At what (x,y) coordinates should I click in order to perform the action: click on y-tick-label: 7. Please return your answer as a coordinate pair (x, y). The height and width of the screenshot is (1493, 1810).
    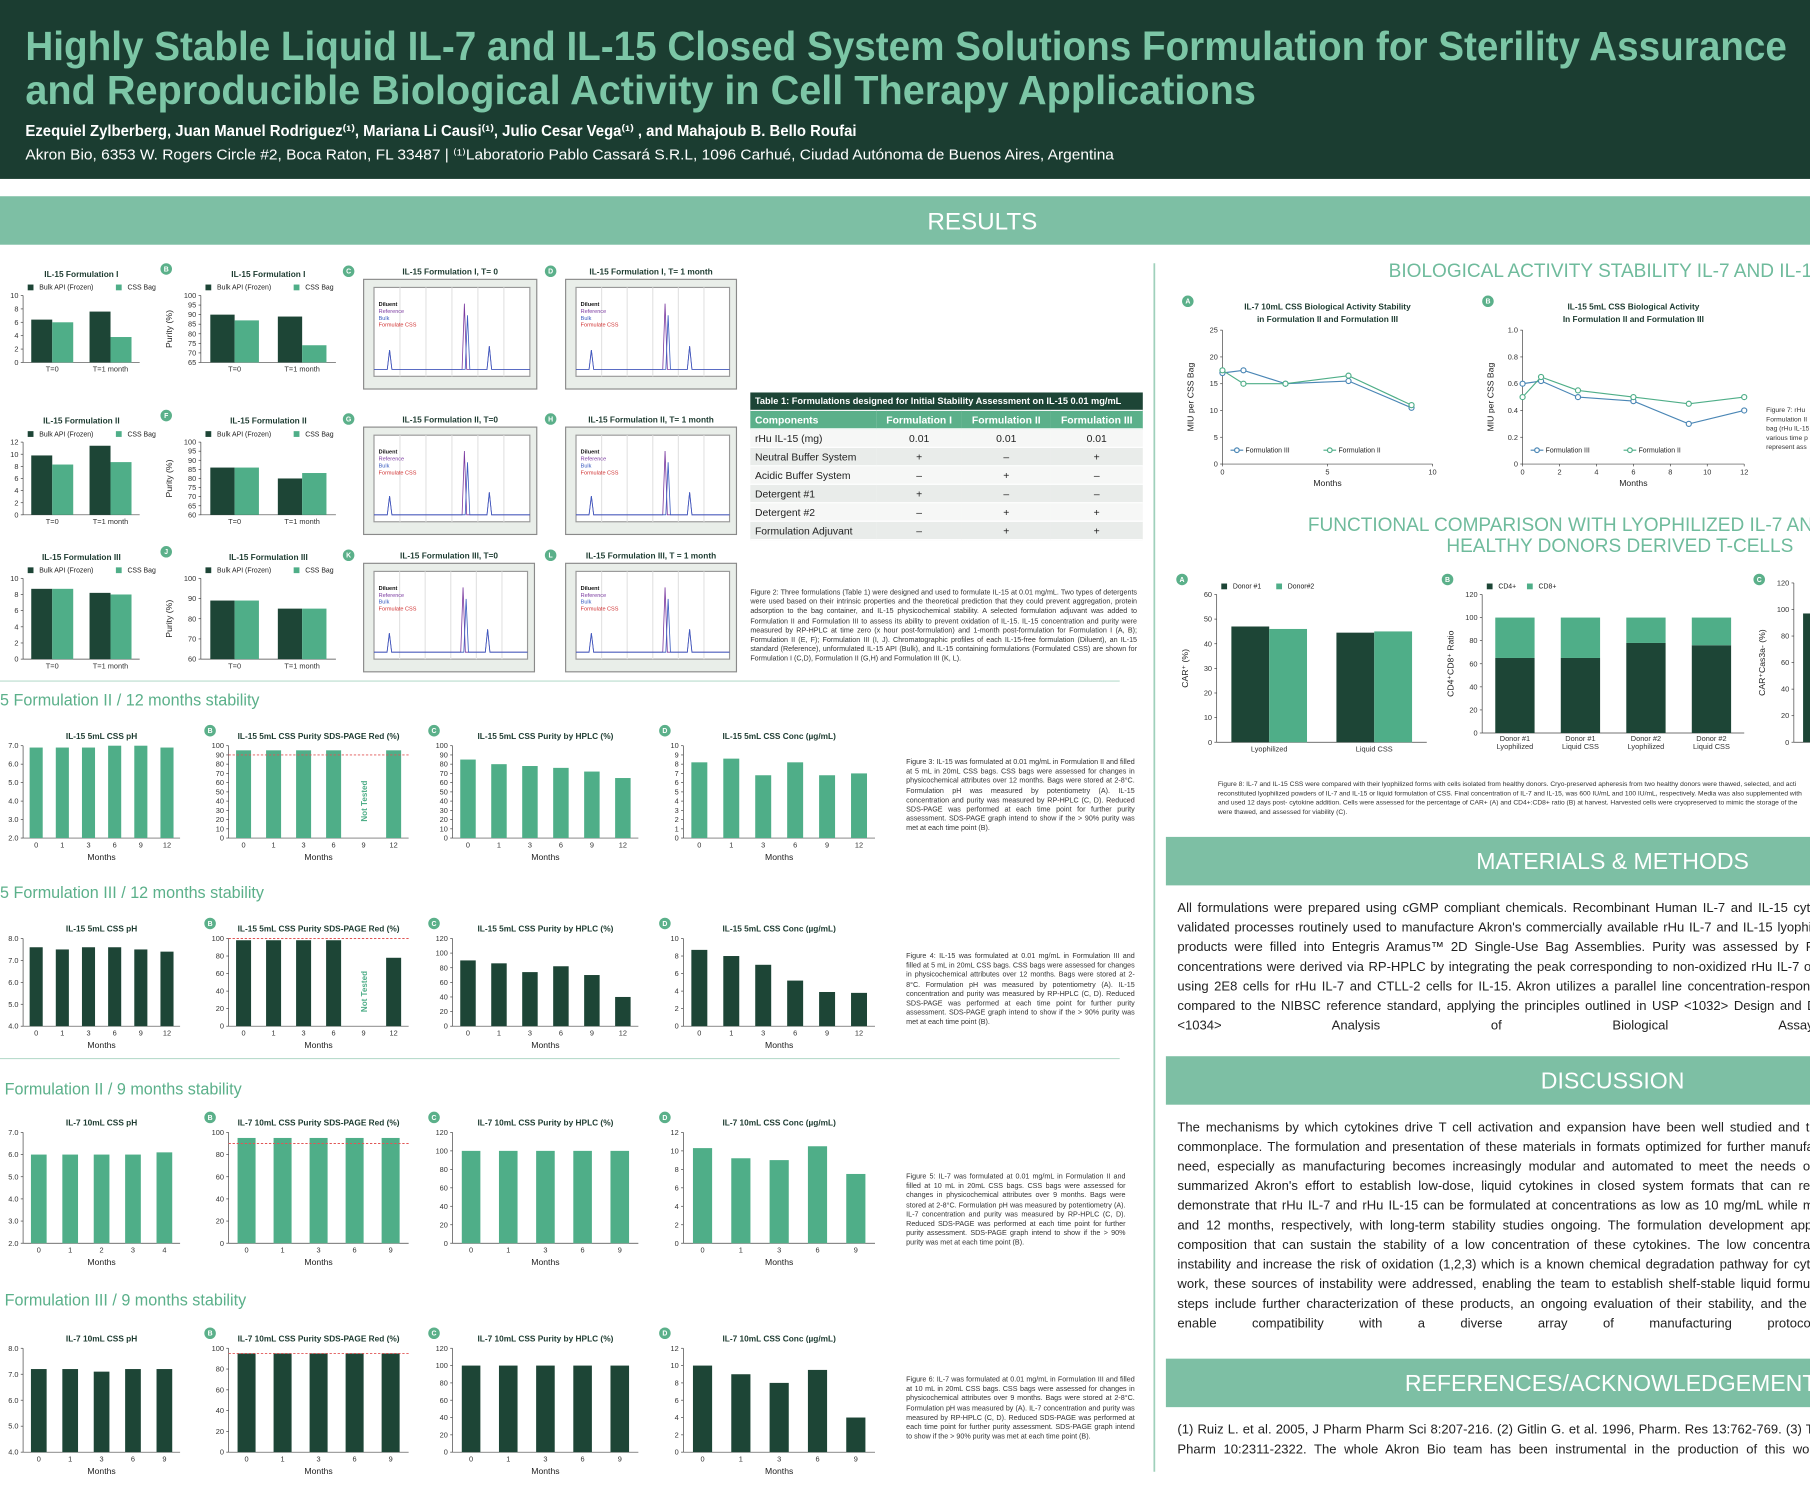
    Looking at the image, I should click on (677, 773).